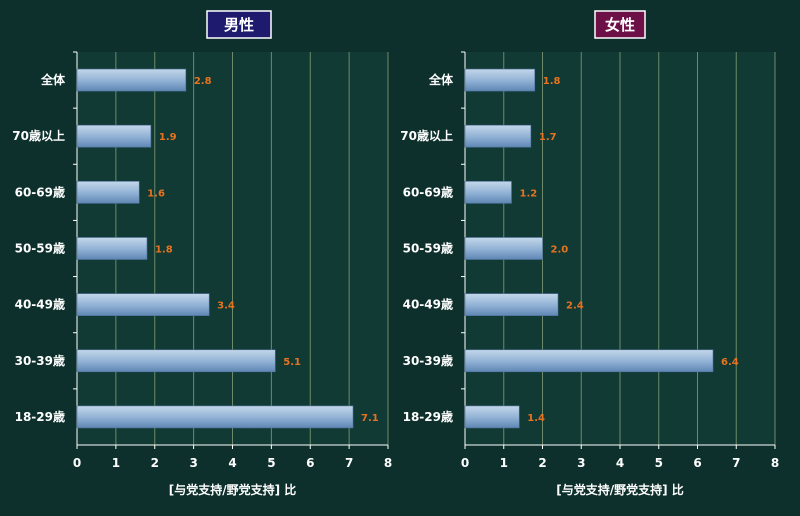  What do you see at coordinates (736, 463) in the screenshot?
I see `female-x-tick-label: 7` at bounding box center [736, 463].